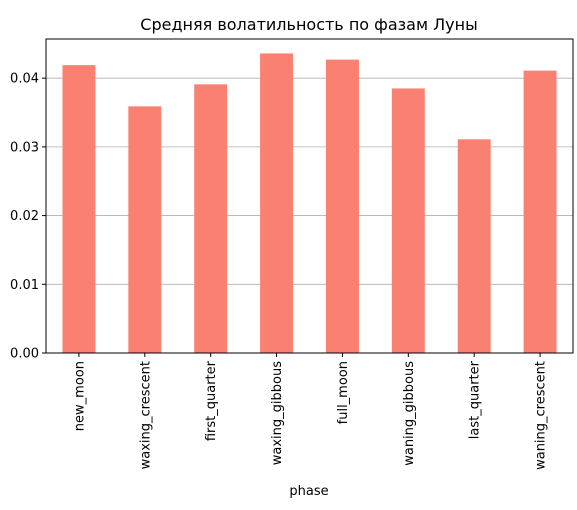  I want to click on x-tick-label: first_quarter, so click(211, 400).